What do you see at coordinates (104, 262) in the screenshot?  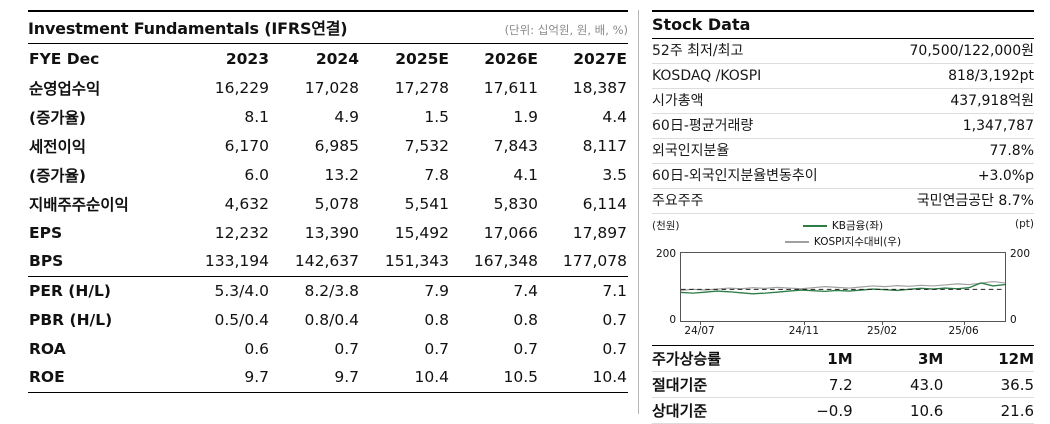 I see `row-label: BPS` at bounding box center [104, 262].